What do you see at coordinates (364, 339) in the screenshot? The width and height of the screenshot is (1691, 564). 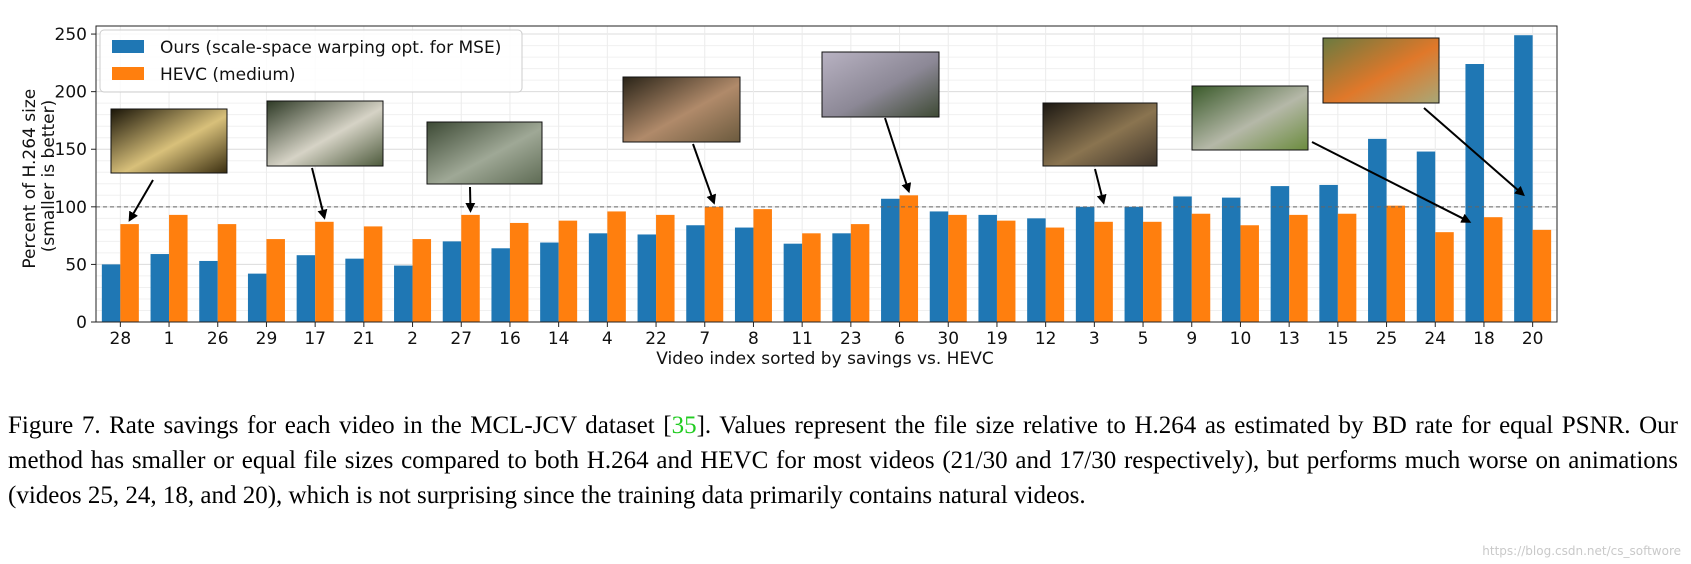 I see `x-tick-label-21: 21` at bounding box center [364, 339].